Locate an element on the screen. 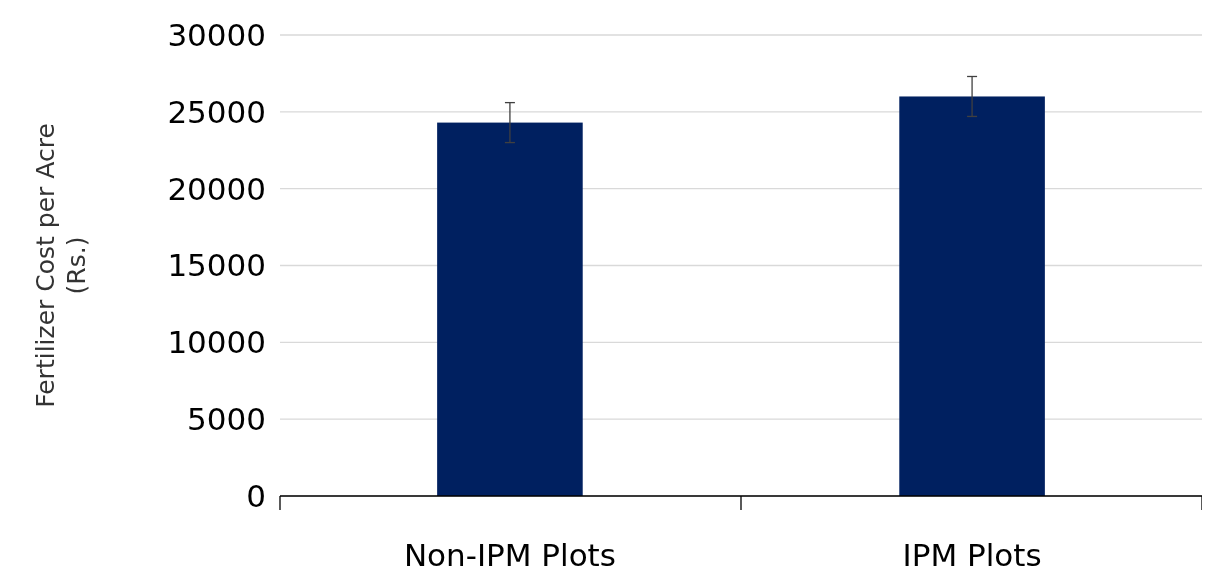 Image resolution: width=1210 pixels, height=586 pixels. x-tick-label: IPM Plots is located at coordinates (972, 555).